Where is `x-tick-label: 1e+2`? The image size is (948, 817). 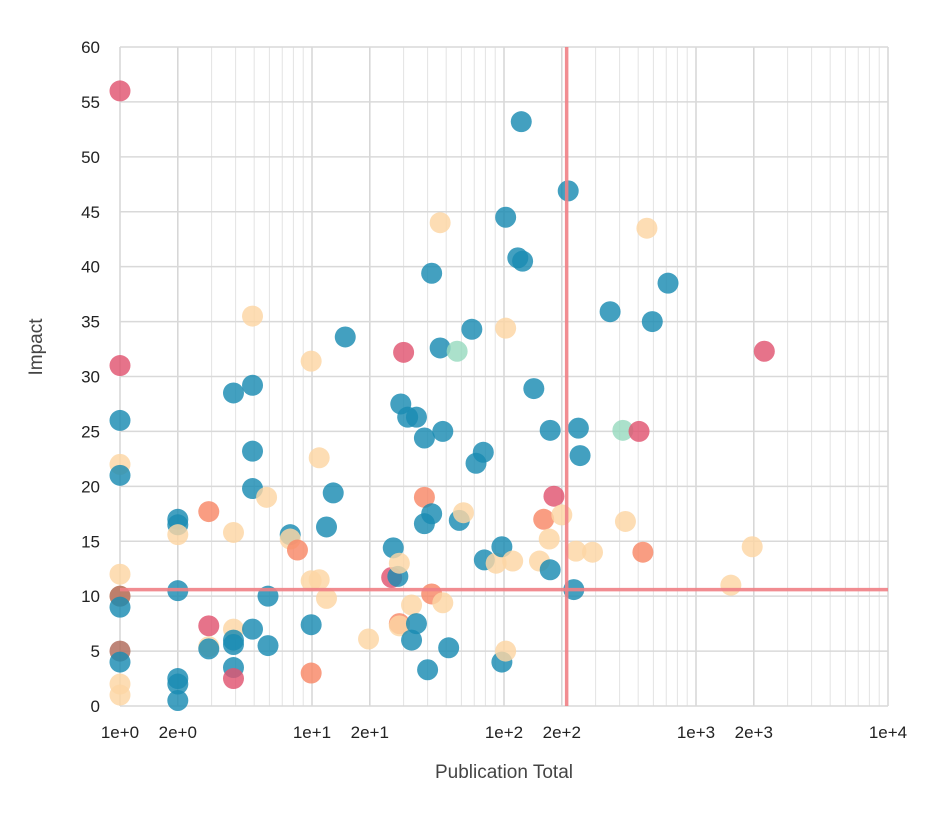
x-tick-label: 1e+2 is located at coordinates (504, 732).